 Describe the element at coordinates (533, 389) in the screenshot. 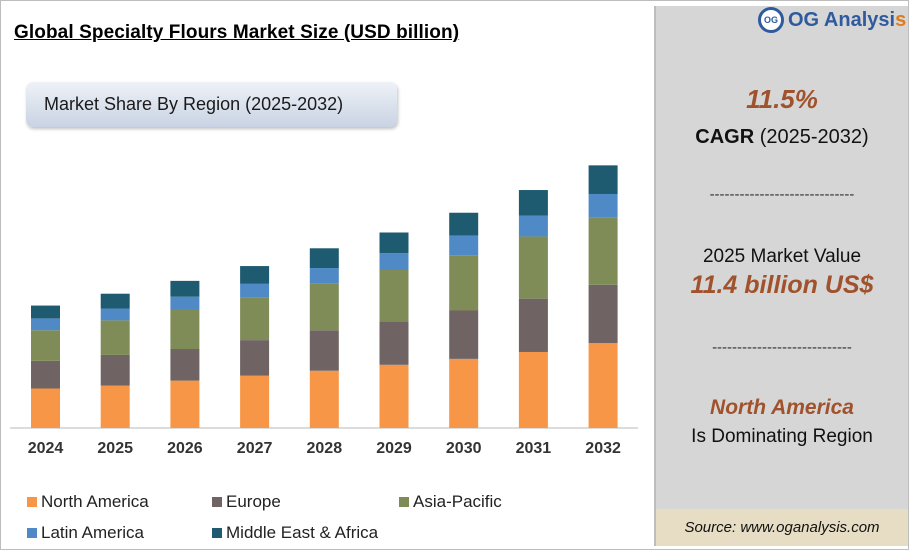

I see `bar-segment-north-america-2031` at that location.